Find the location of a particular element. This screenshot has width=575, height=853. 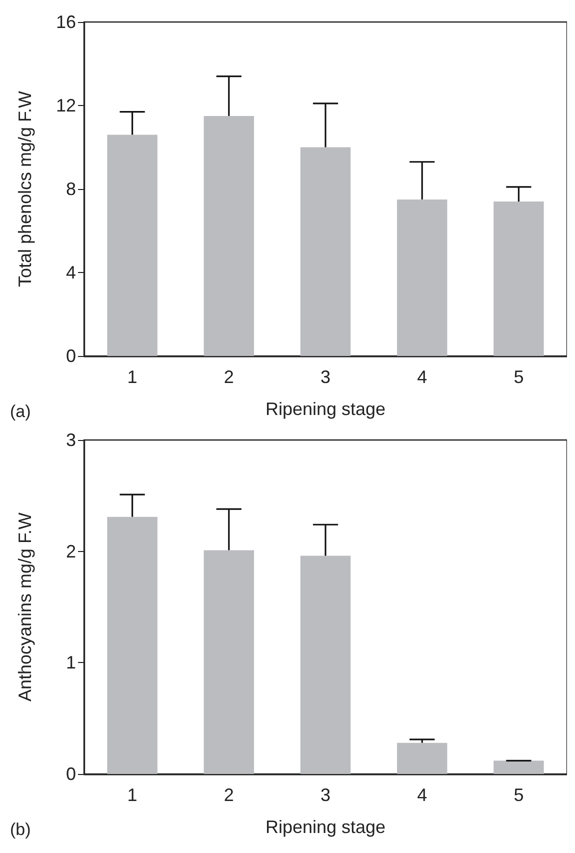

y-axis-title: Total phenolcs mg/g F.W is located at coordinates (25, 189).